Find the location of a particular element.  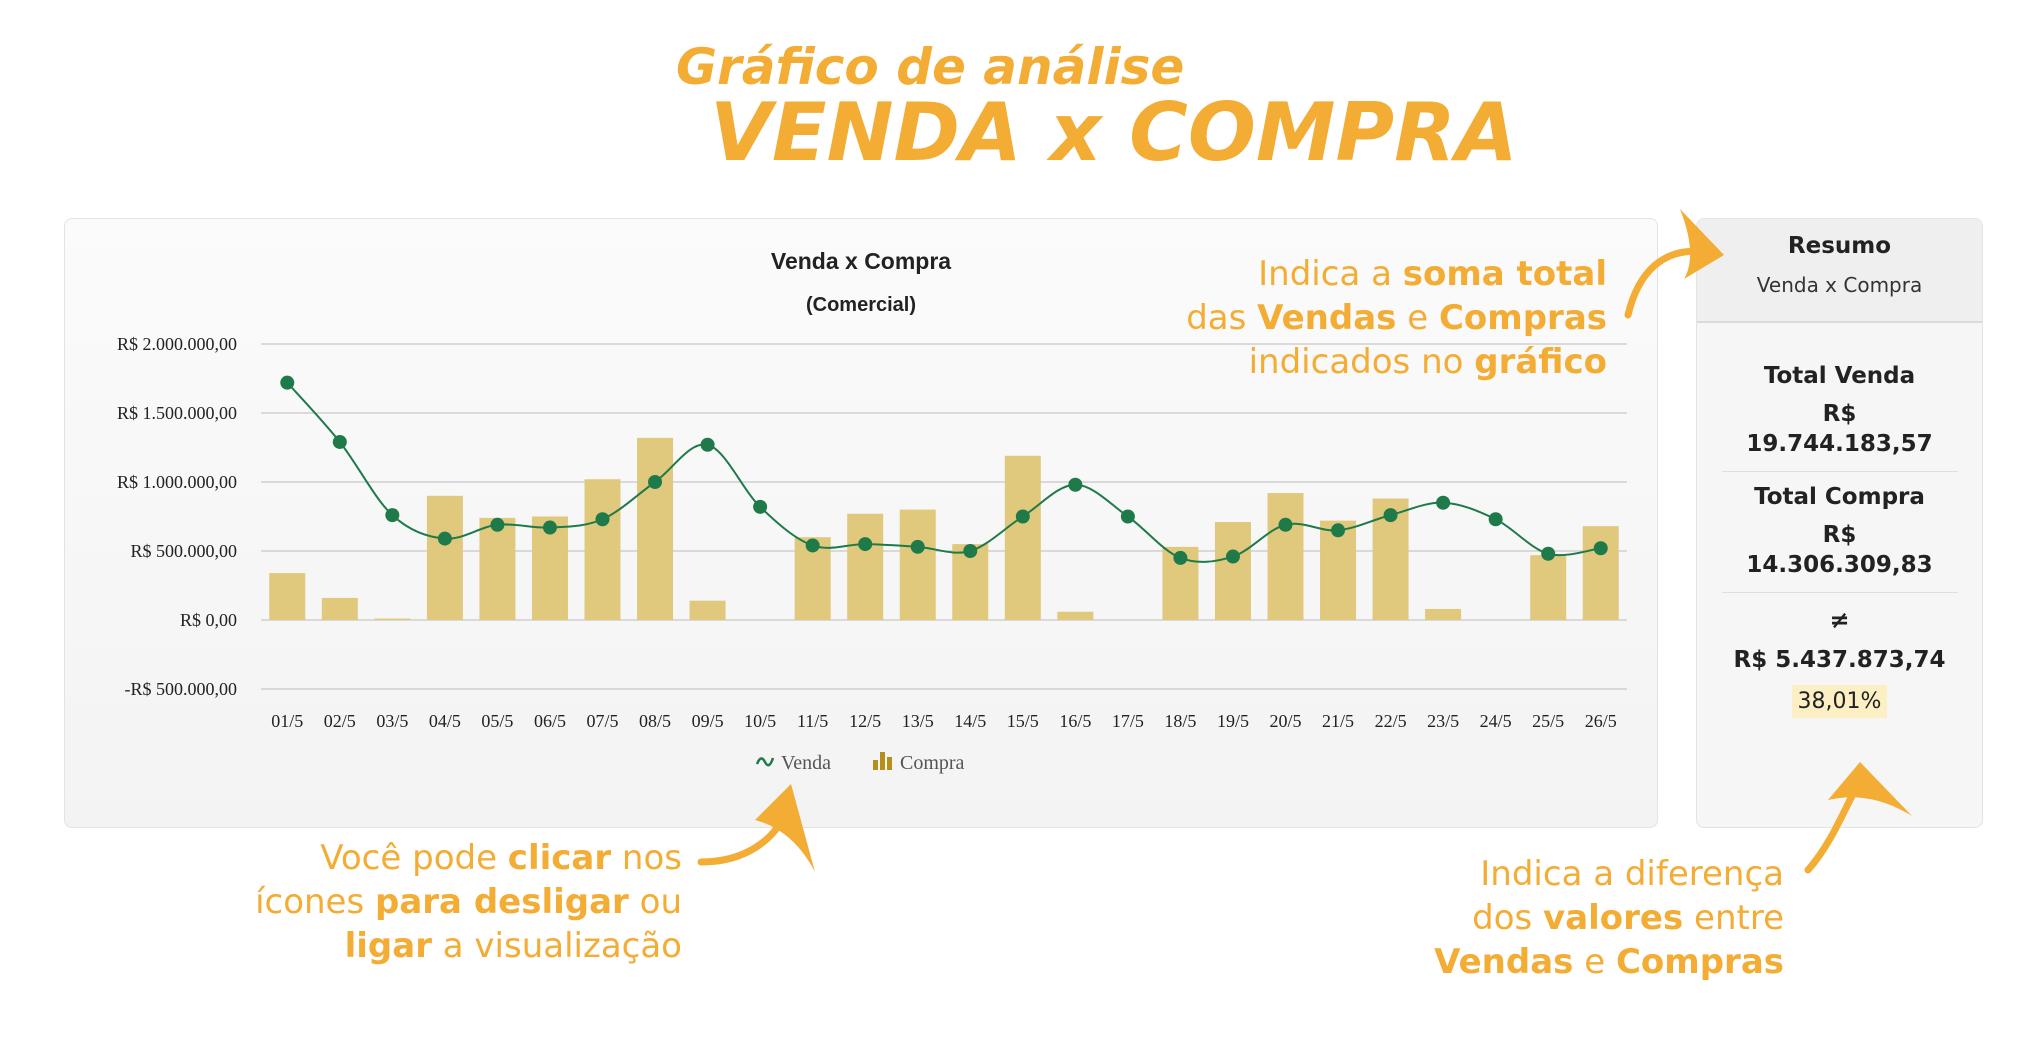

legend-item-compra: Compra is located at coordinates (919, 763).